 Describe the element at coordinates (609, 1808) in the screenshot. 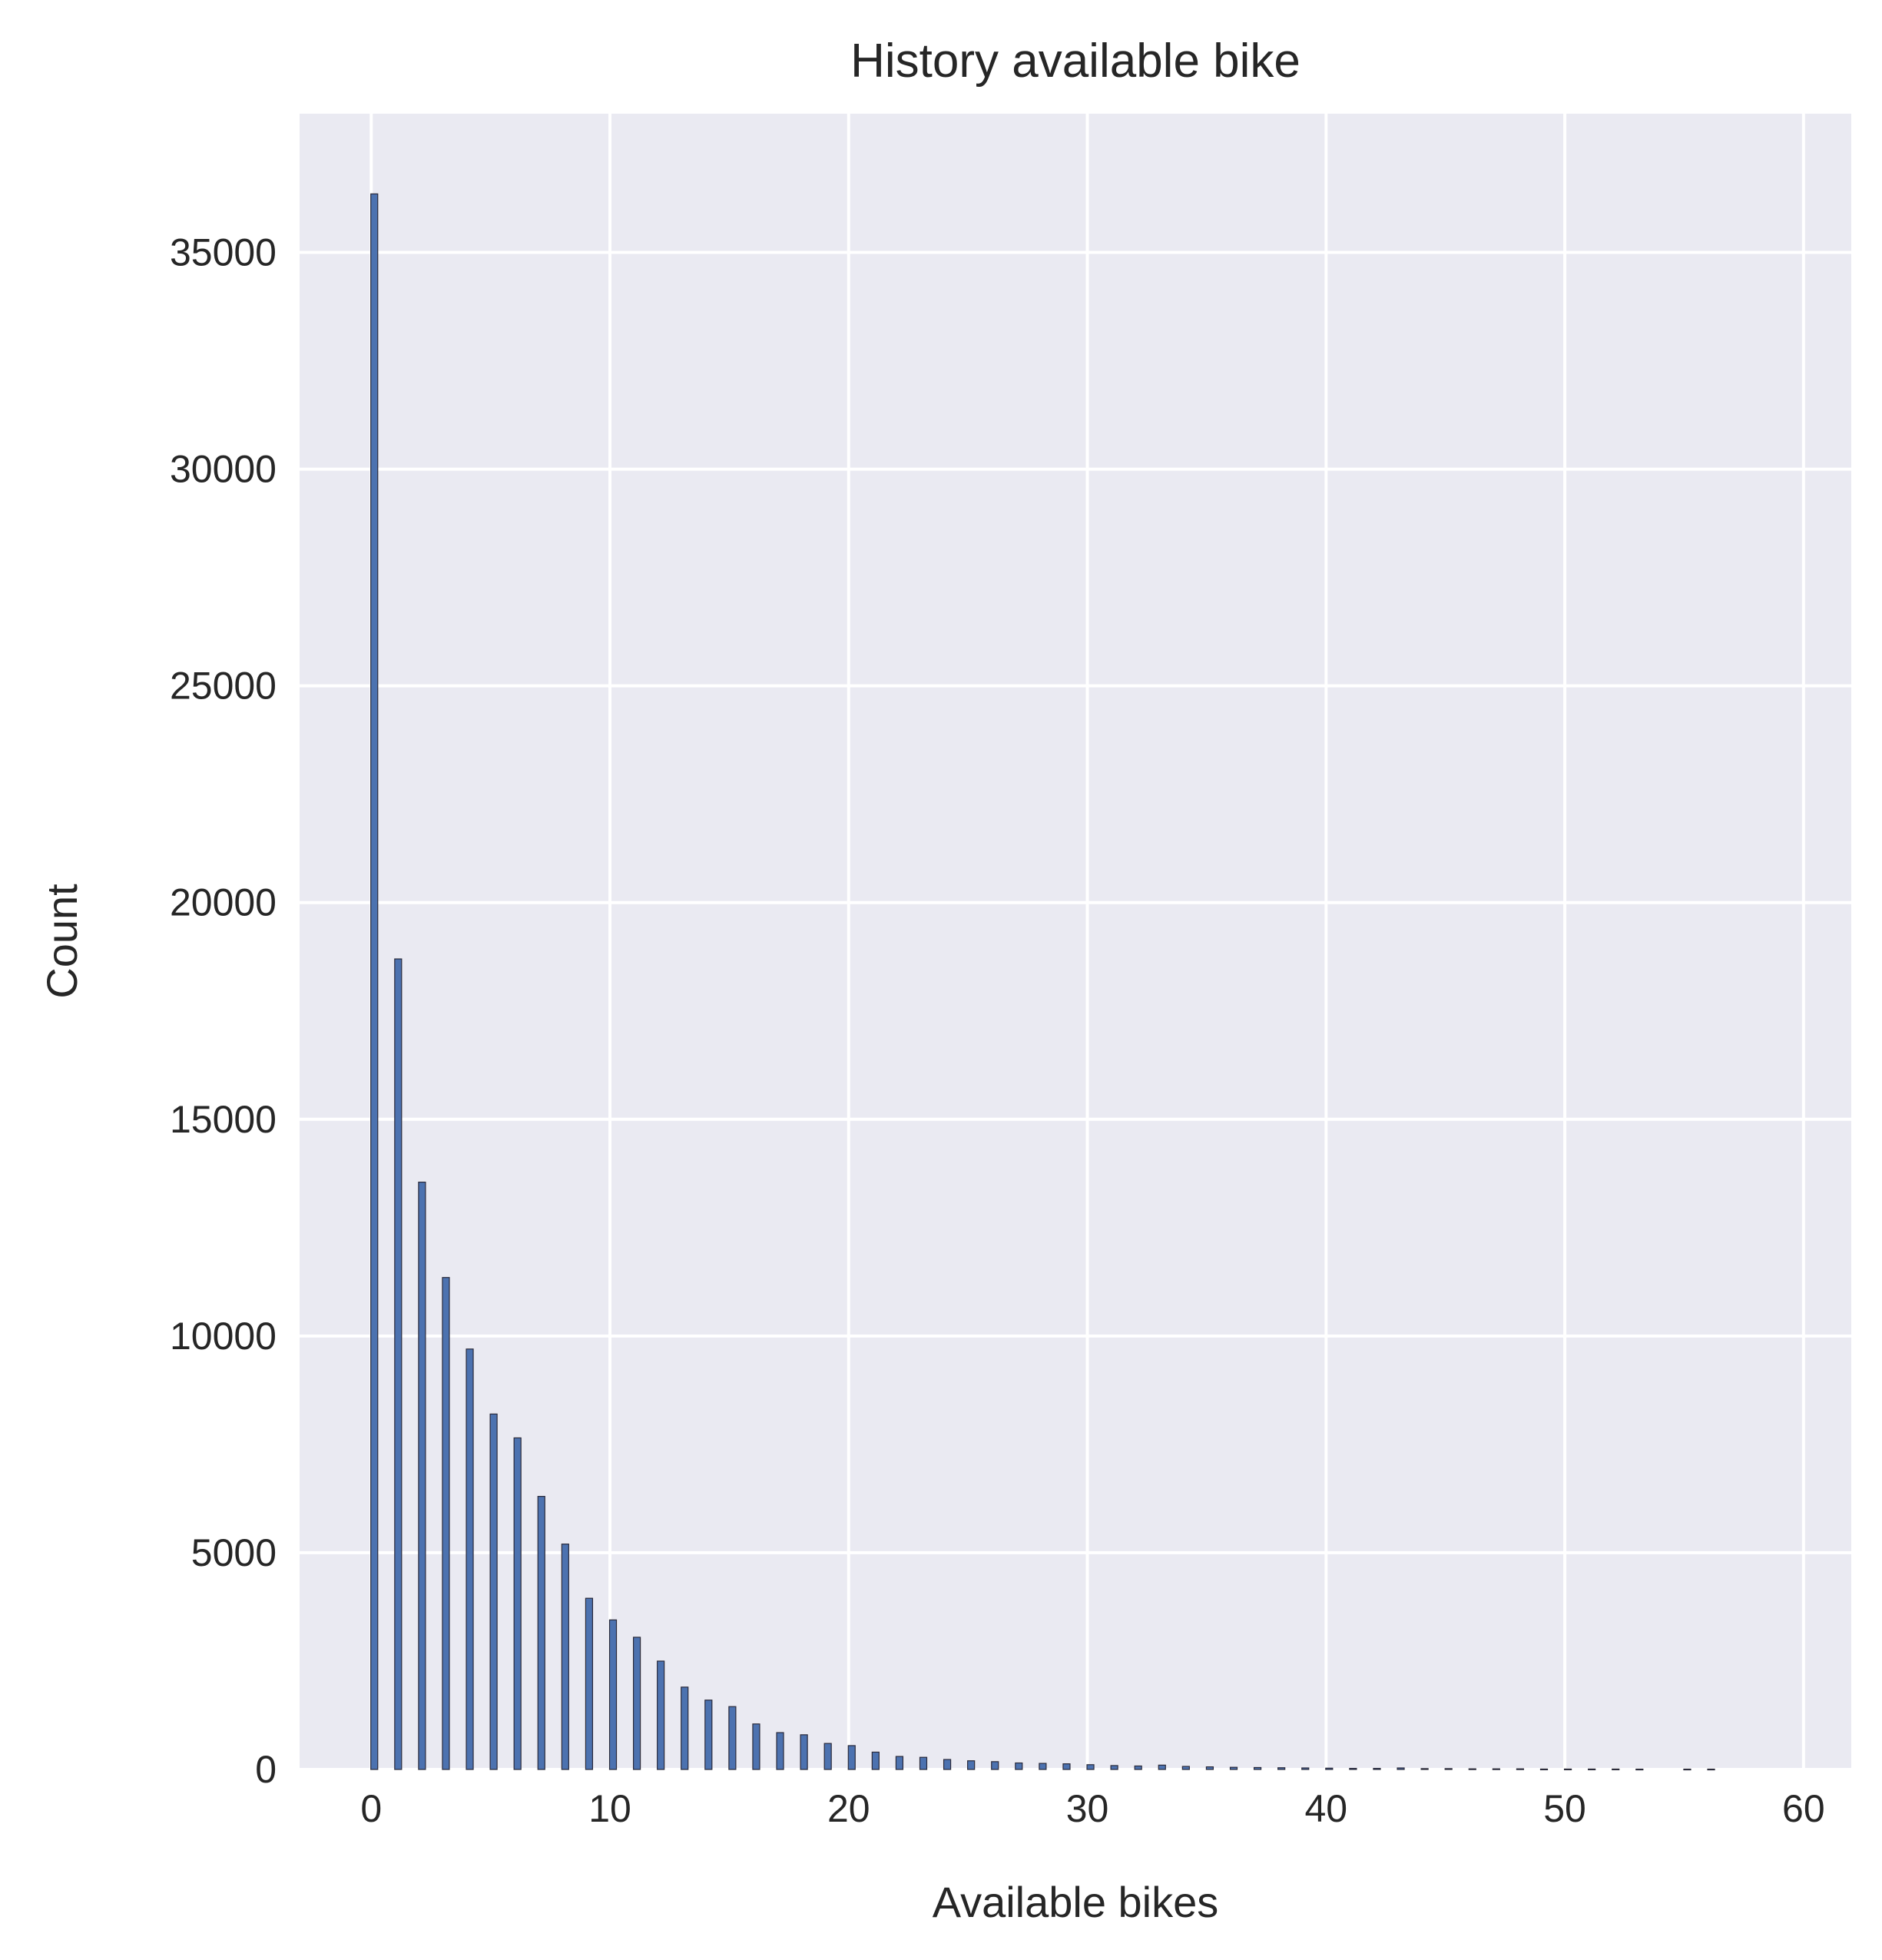

I see `x-tick-label: 10` at that location.